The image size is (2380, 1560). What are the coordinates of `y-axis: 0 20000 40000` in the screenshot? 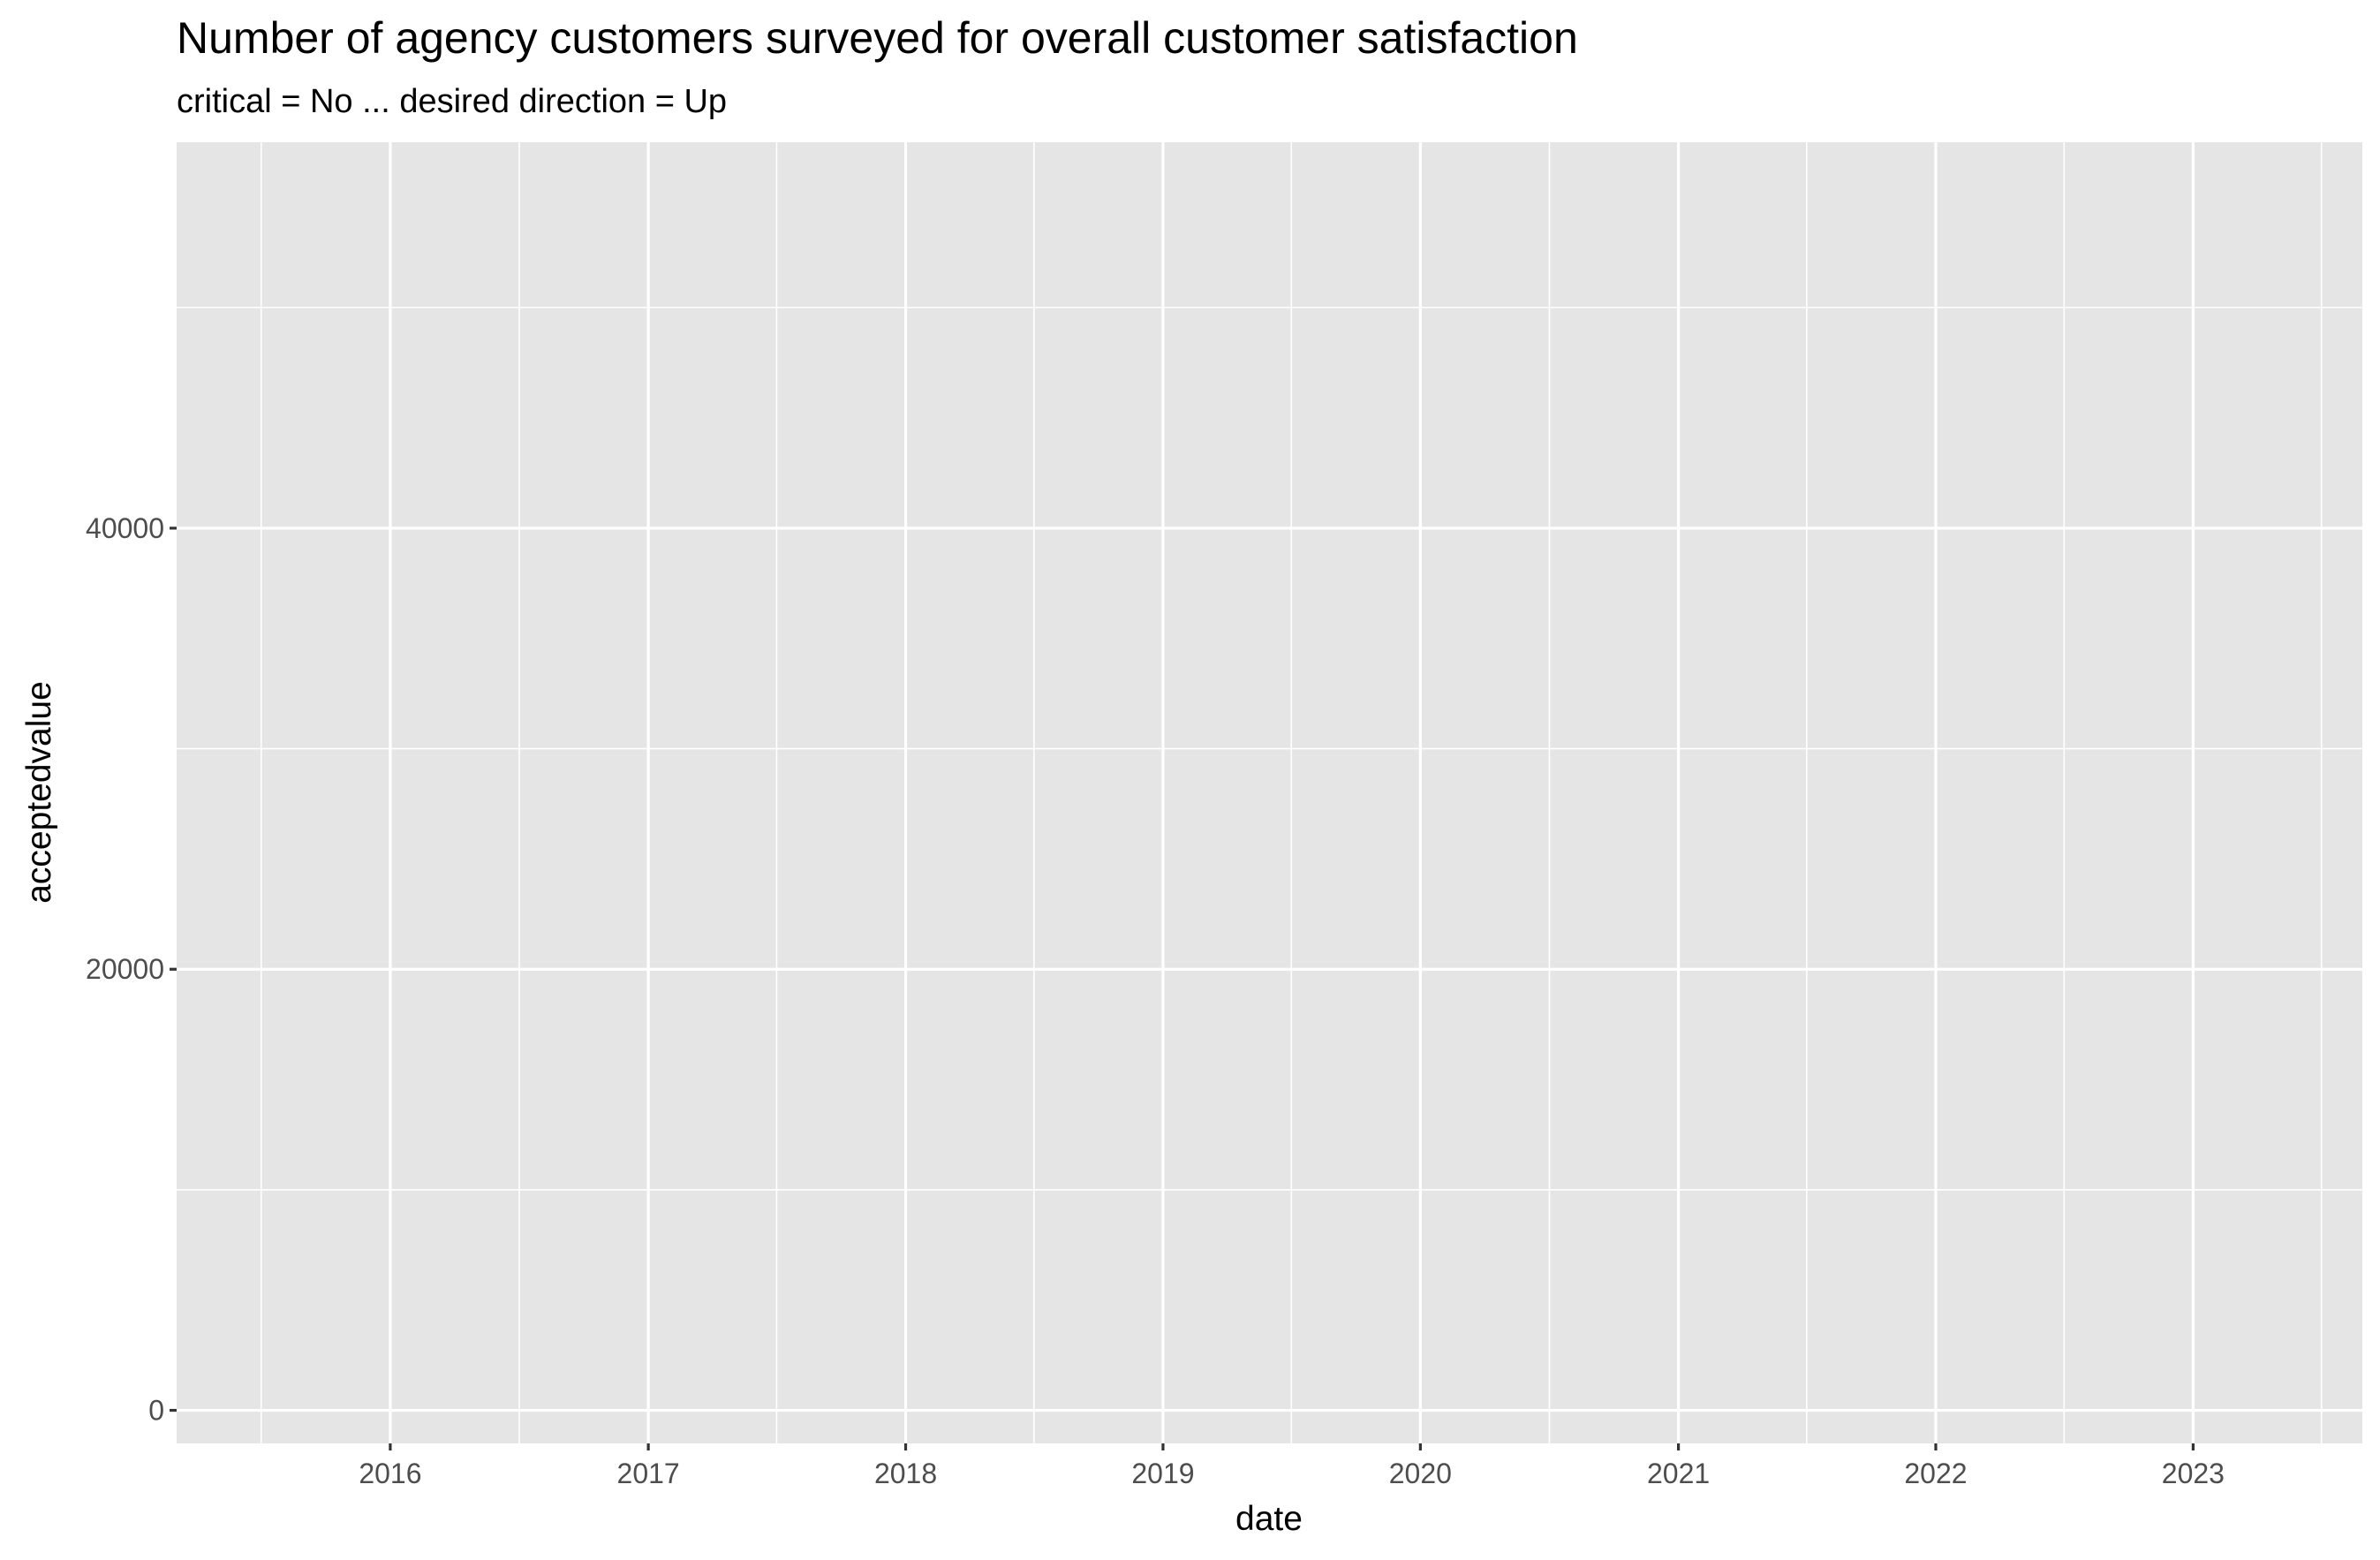 It's located at (131, 969).